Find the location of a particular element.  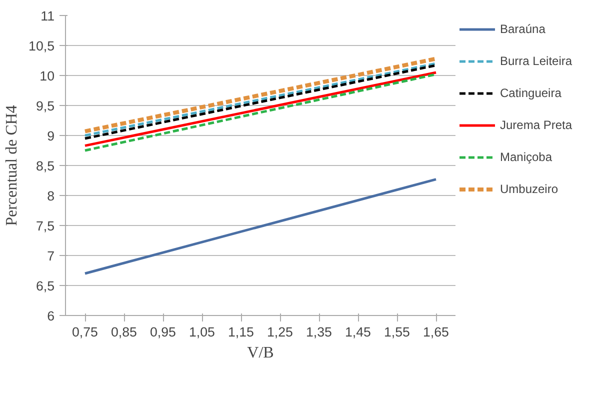

legend-label: Maniçoba is located at coordinates (526, 157).